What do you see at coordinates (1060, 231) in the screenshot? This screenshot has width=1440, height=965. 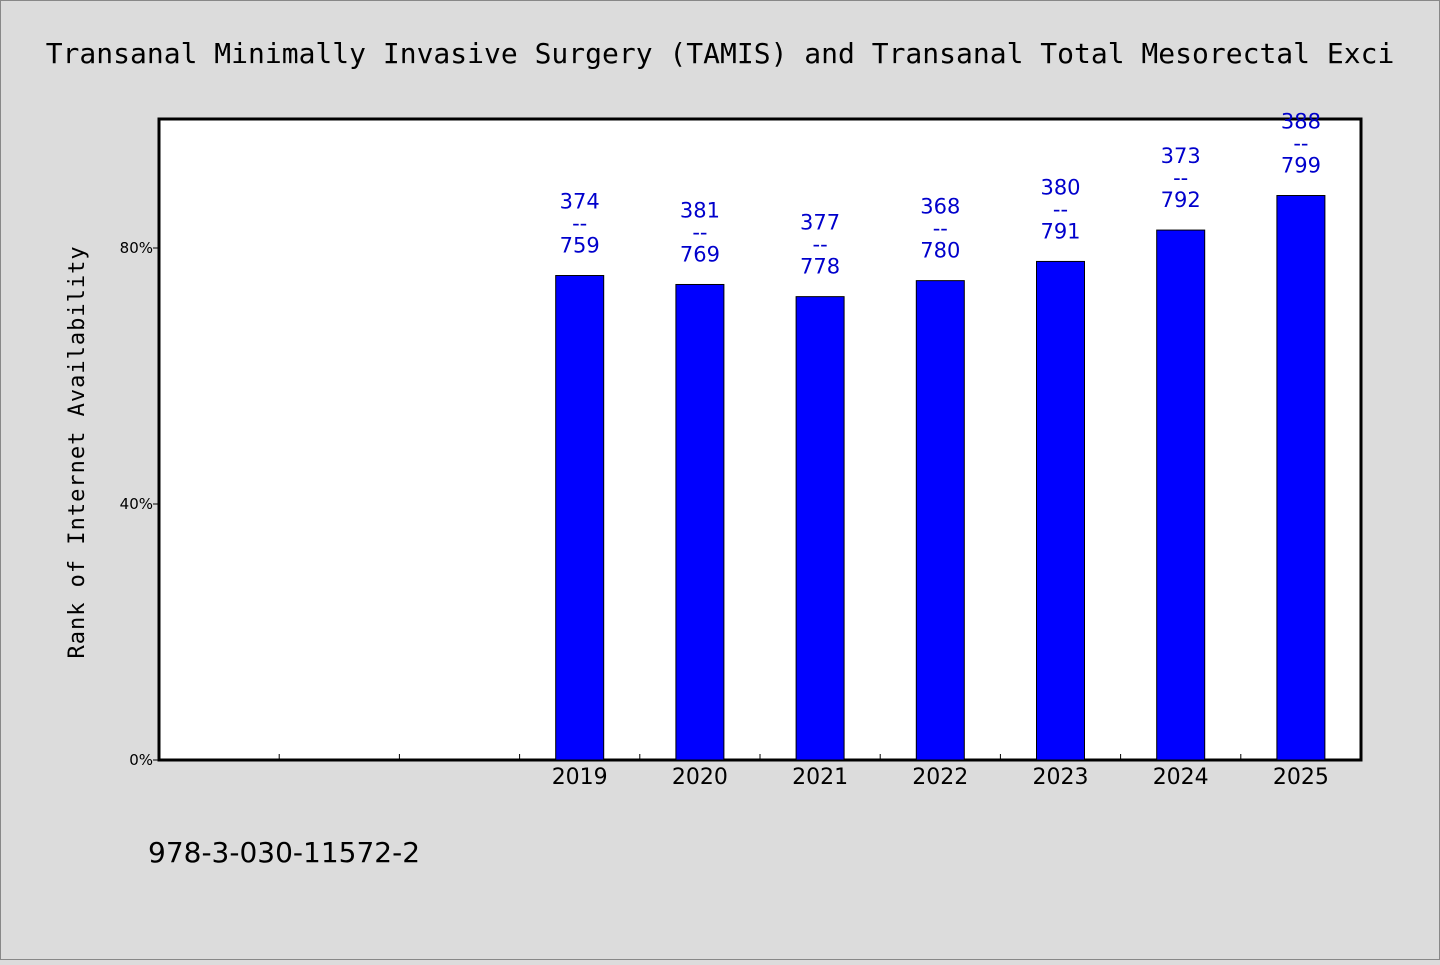 I see `data-label-bottom: 791` at bounding box center [1060, 231].